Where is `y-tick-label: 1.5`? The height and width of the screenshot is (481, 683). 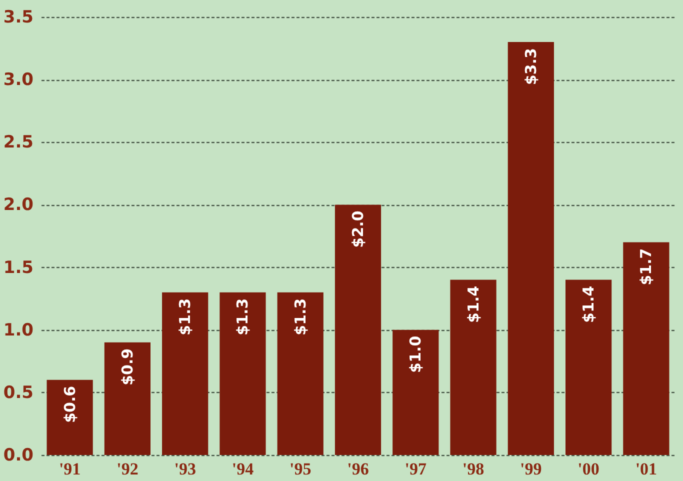
y-tick-label: 1.5 is located at coordinates (18, 268).